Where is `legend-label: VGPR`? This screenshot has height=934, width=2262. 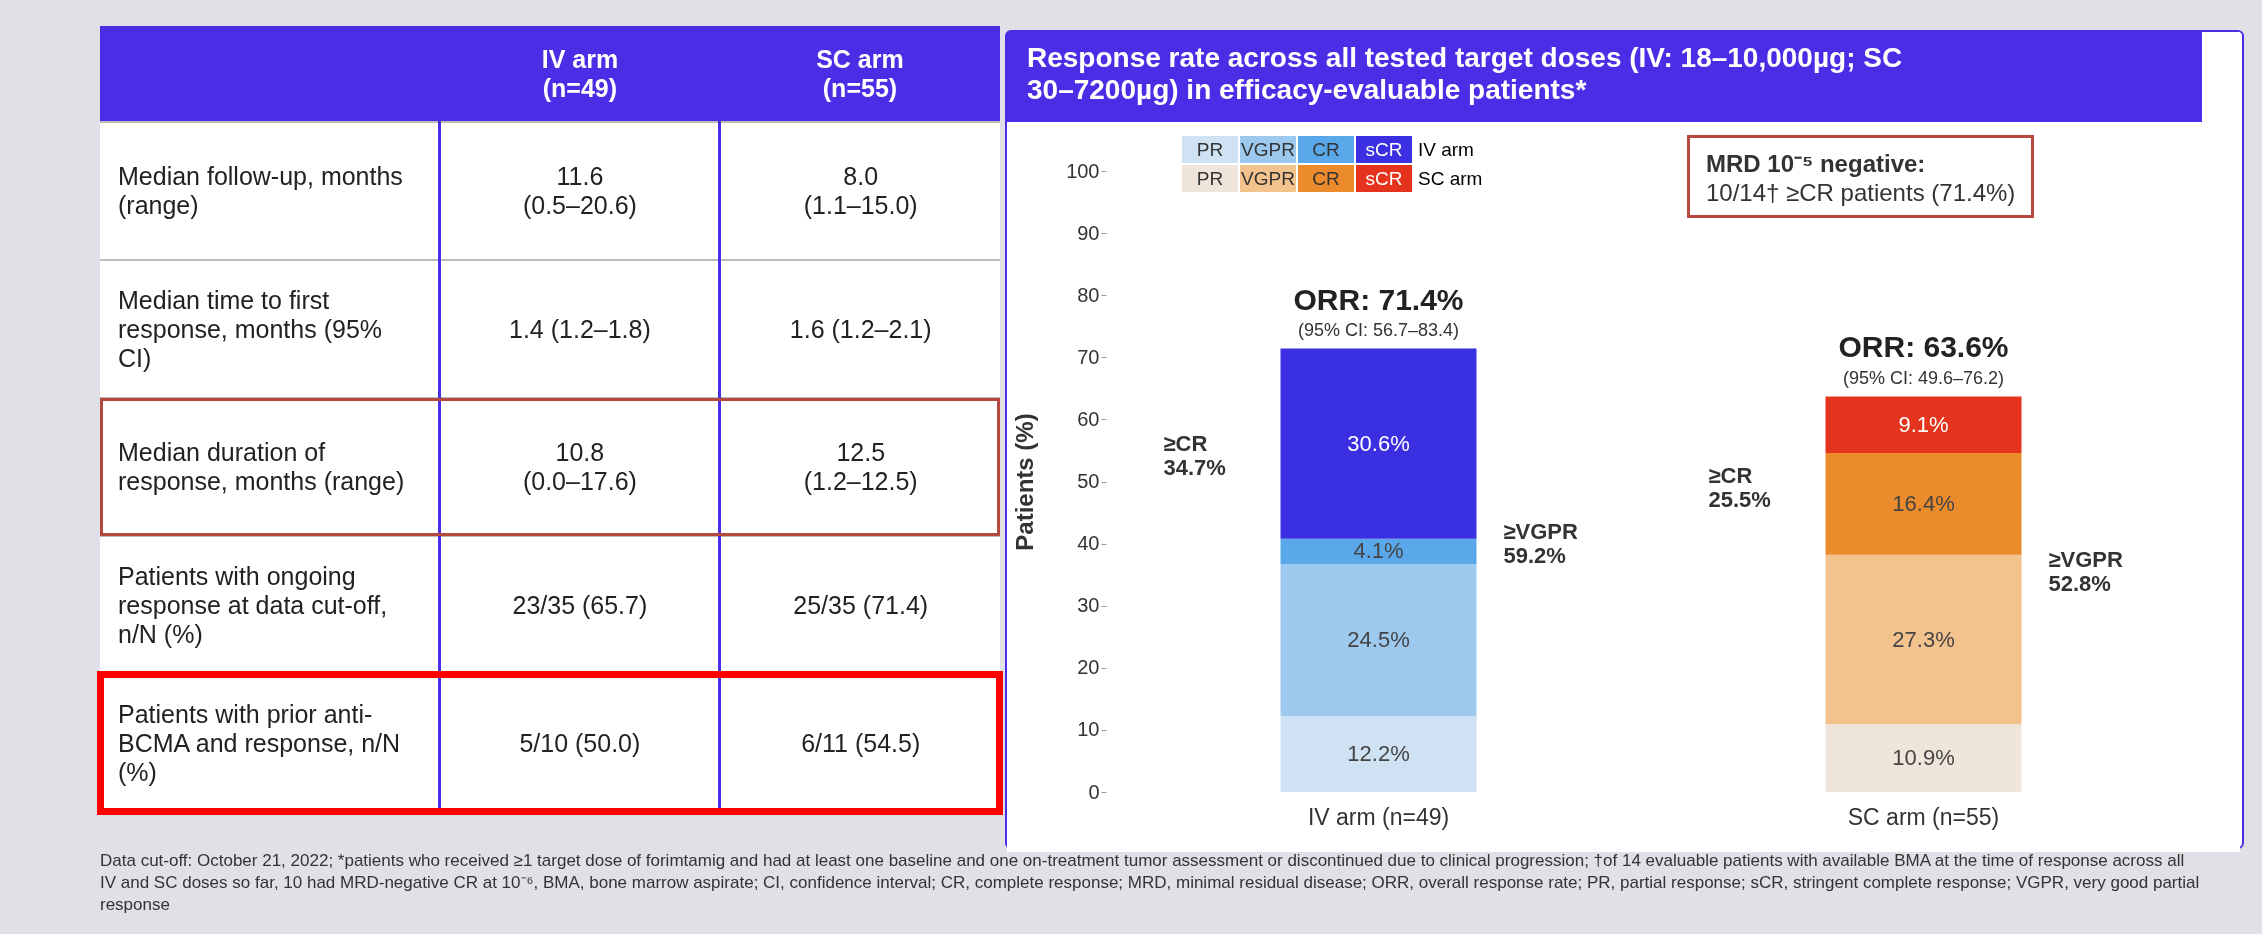
legend-label: VGPR is located at coordinates (1268, 178).